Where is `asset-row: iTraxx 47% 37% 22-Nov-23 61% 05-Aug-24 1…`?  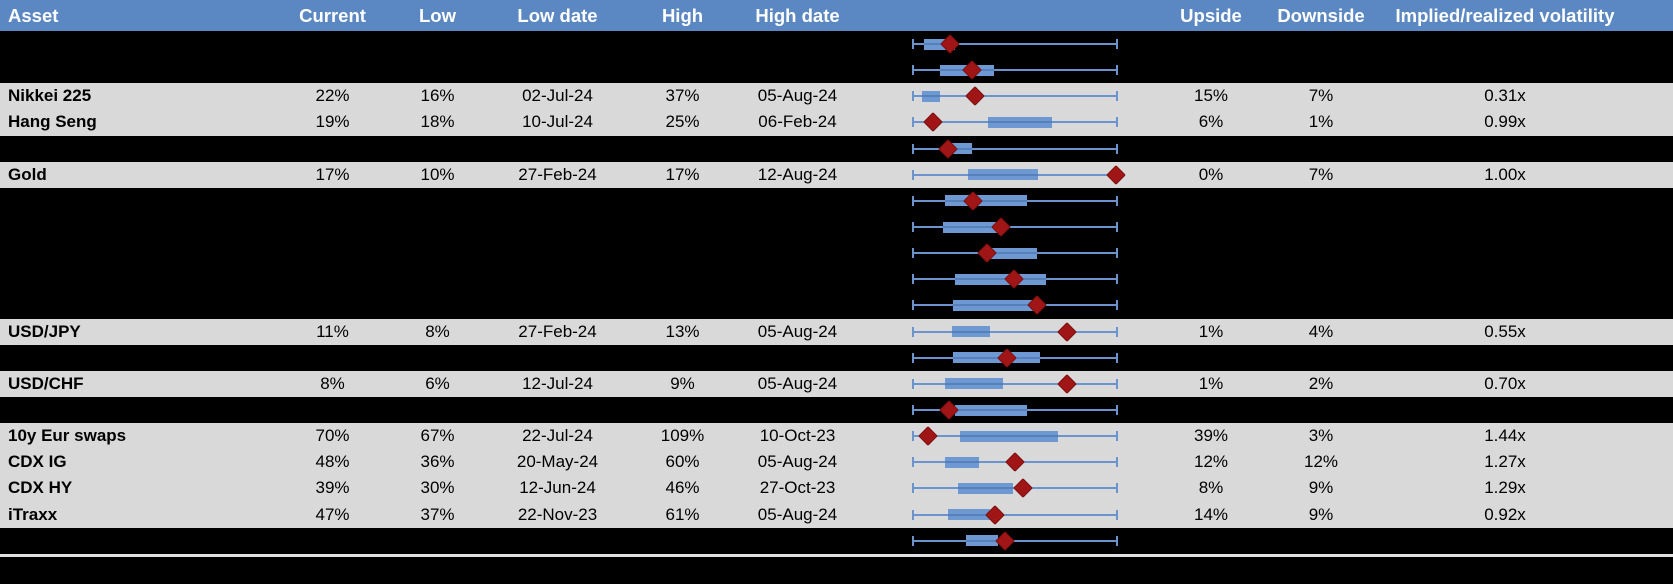 asset-row: iTraxx 47% 37% 22-Nov-23 61% 05-Aug-24 1… is located at coordinates (836, 514).